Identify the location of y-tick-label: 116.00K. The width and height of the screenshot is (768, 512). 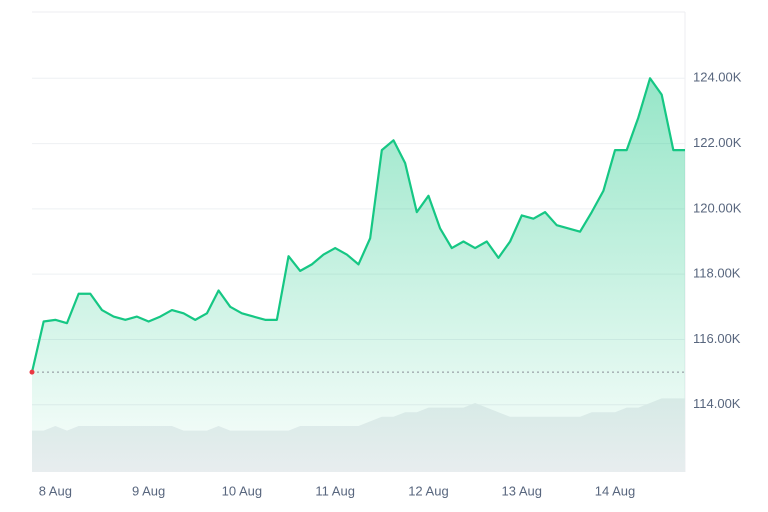
(717, 338).